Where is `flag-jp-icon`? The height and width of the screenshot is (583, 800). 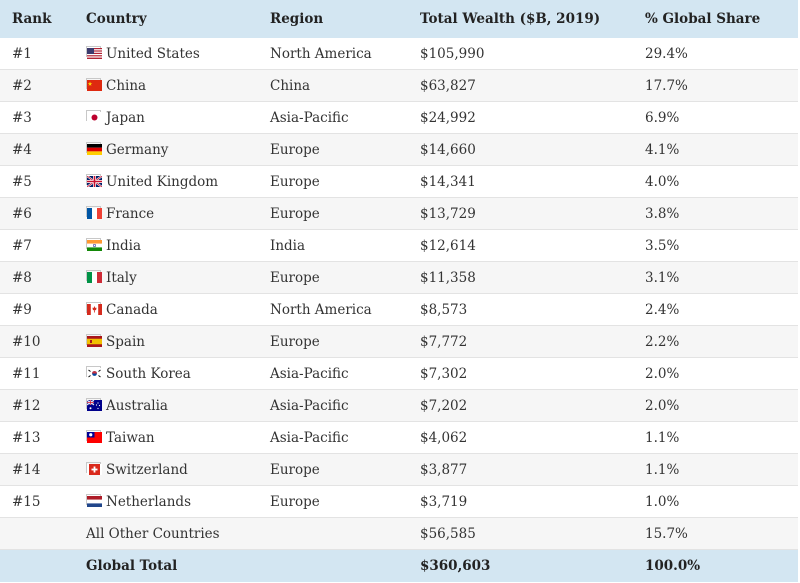
flag-jp-icon is located at coordinates (94, 116).